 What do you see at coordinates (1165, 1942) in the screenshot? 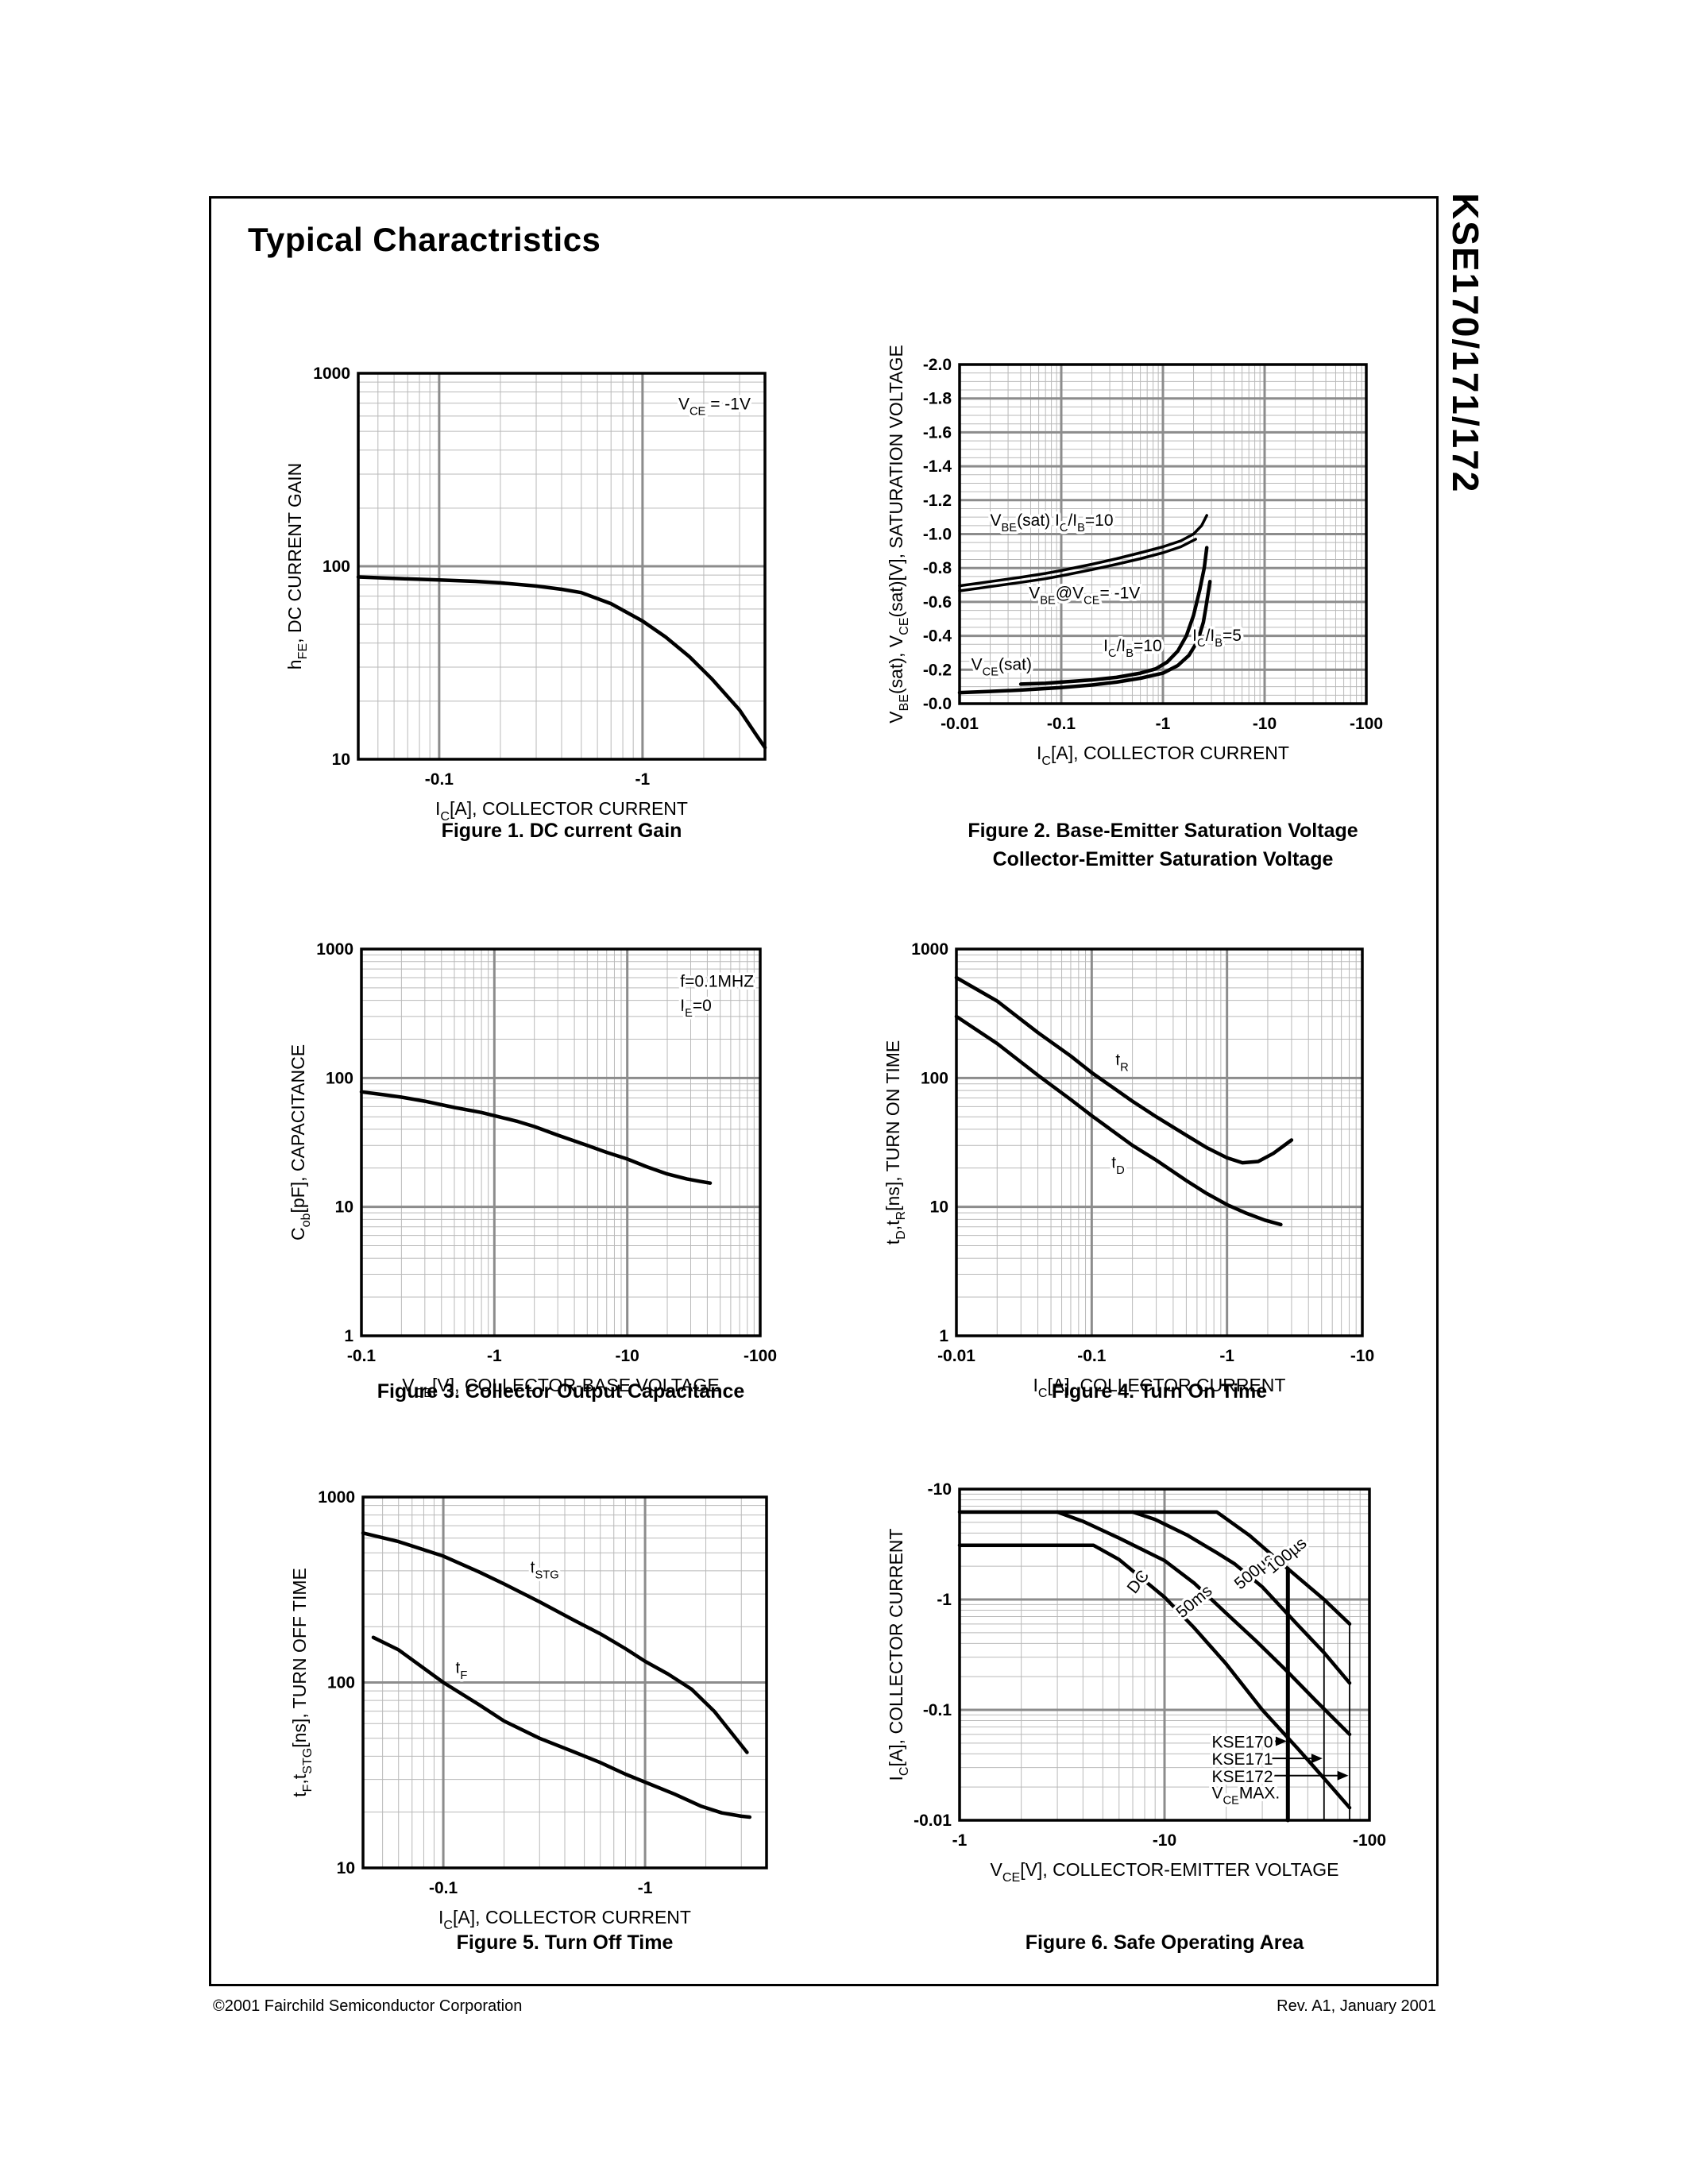
I see `figure-6-caption: Figure 6. Safe Operating Area` at bounding box center [1165, 1942].